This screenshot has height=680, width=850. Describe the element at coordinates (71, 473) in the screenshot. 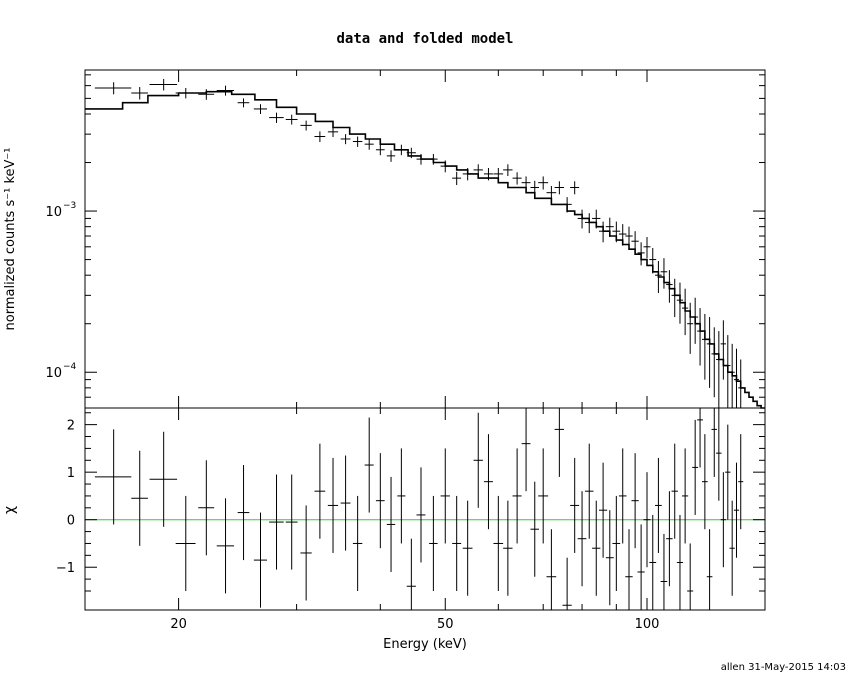

I see `bottom-y-tick-label: 1` at that location.